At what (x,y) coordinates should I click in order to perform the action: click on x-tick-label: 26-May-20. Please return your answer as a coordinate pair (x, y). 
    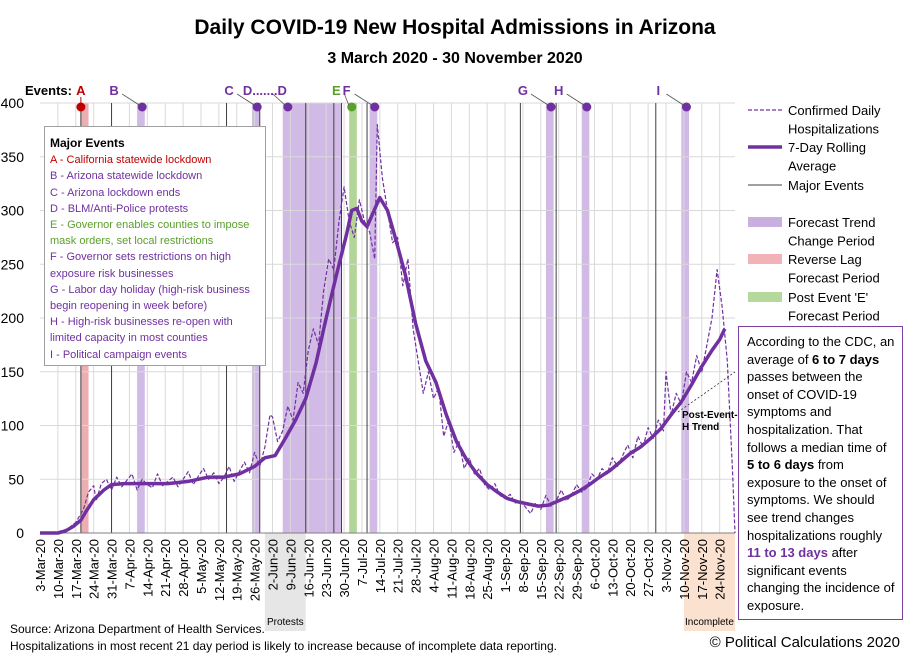
    Looking at the image, I should click on (255, 570).